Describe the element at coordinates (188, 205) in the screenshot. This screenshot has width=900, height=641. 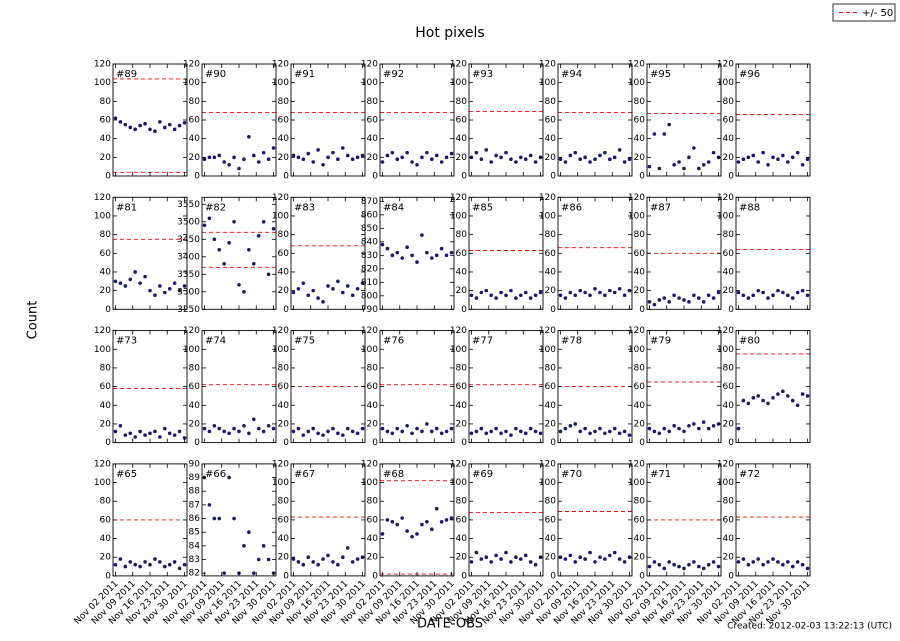
I see `y-tick-label: 3550` at that location.